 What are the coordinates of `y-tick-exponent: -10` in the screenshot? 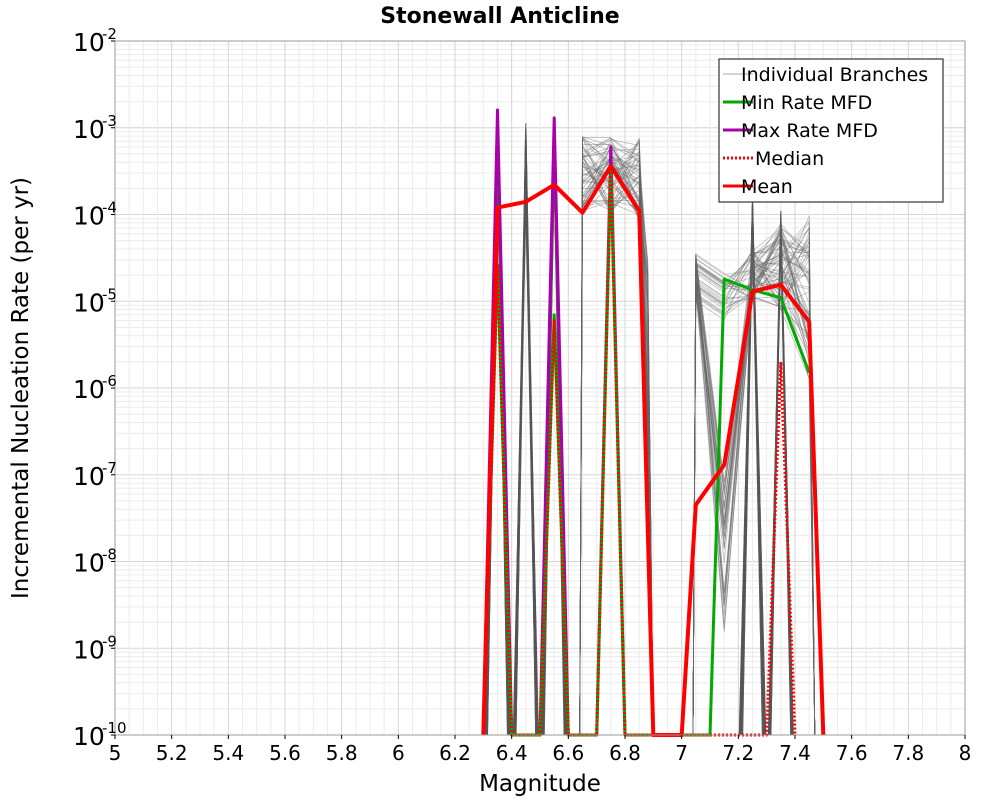 It's located at (114, 728).